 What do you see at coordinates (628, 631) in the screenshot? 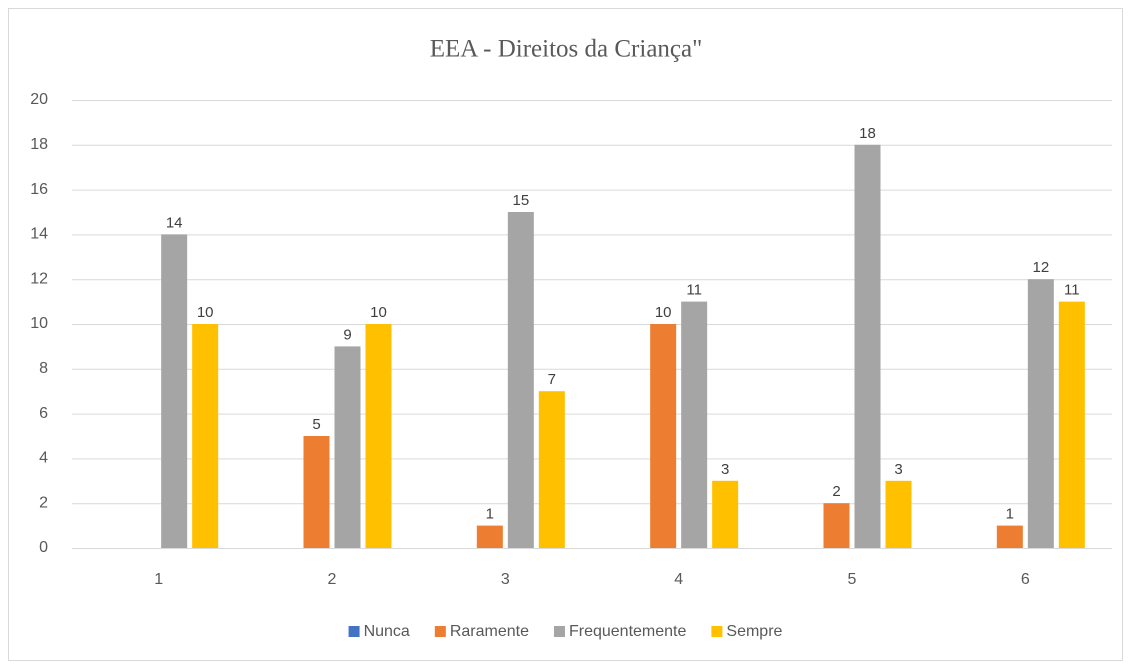
I see `legend-label: Frequentemente` at bounding box center [628, 631].